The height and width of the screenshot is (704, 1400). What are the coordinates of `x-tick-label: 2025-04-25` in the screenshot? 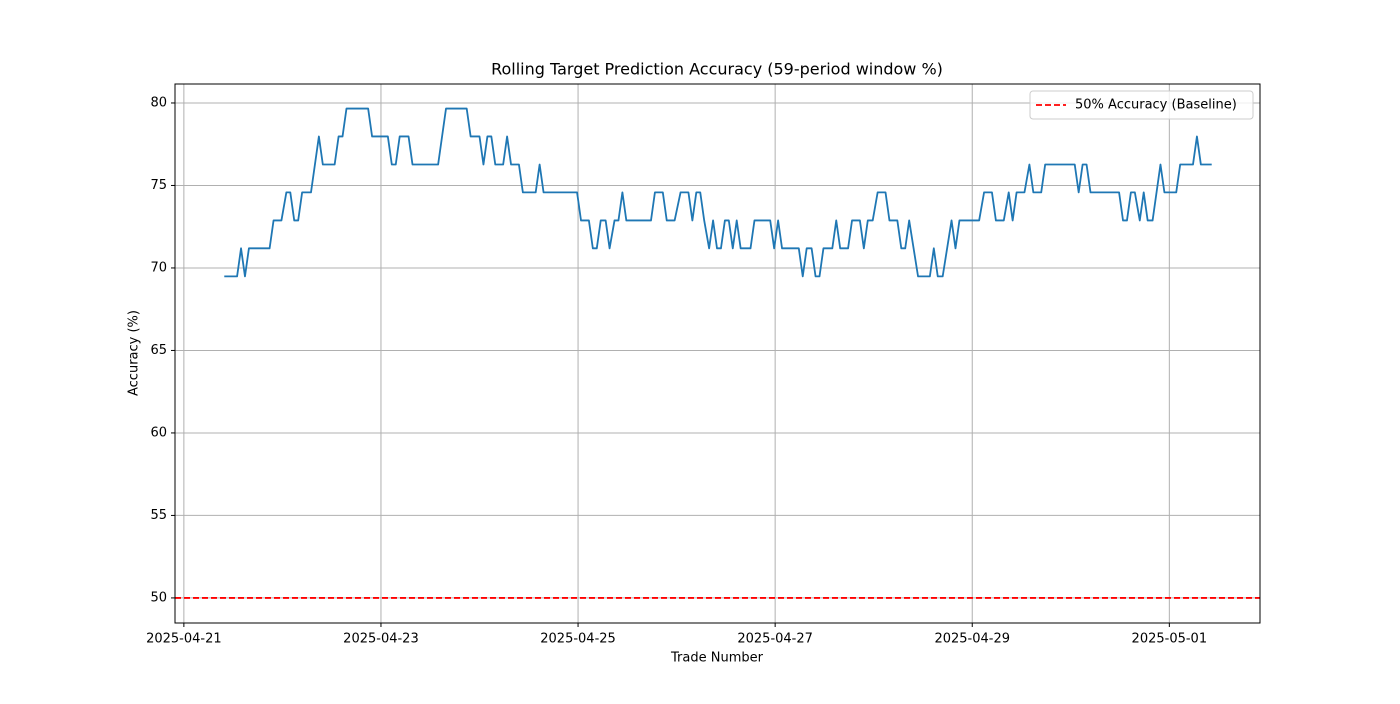 It's located at (578, 639).